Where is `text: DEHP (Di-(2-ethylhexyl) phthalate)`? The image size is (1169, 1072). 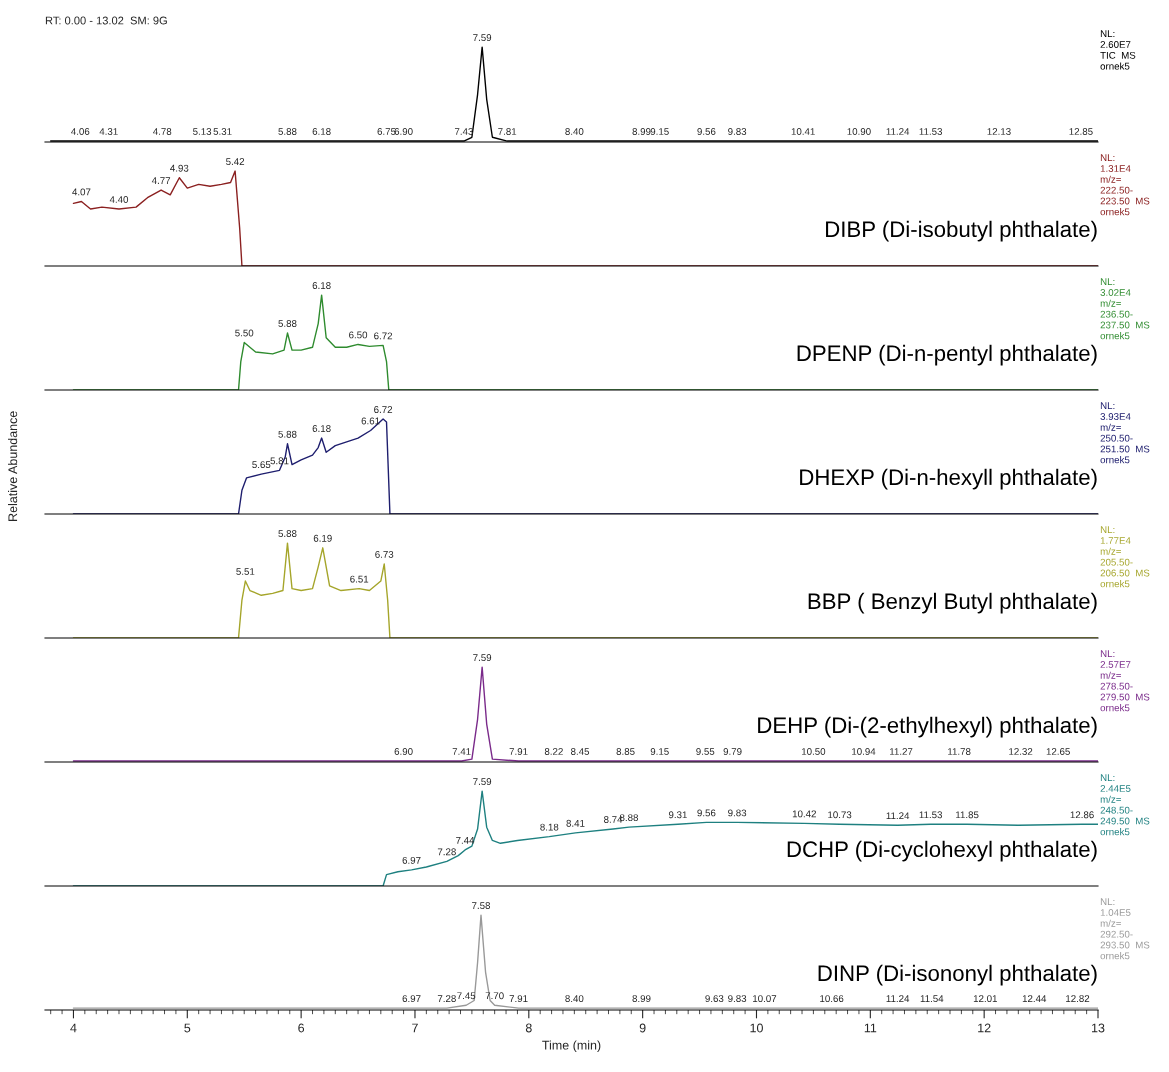 text: DEHP (Di-(2-ethylhexyl) phthalate) is located at coordinates (927, 727).